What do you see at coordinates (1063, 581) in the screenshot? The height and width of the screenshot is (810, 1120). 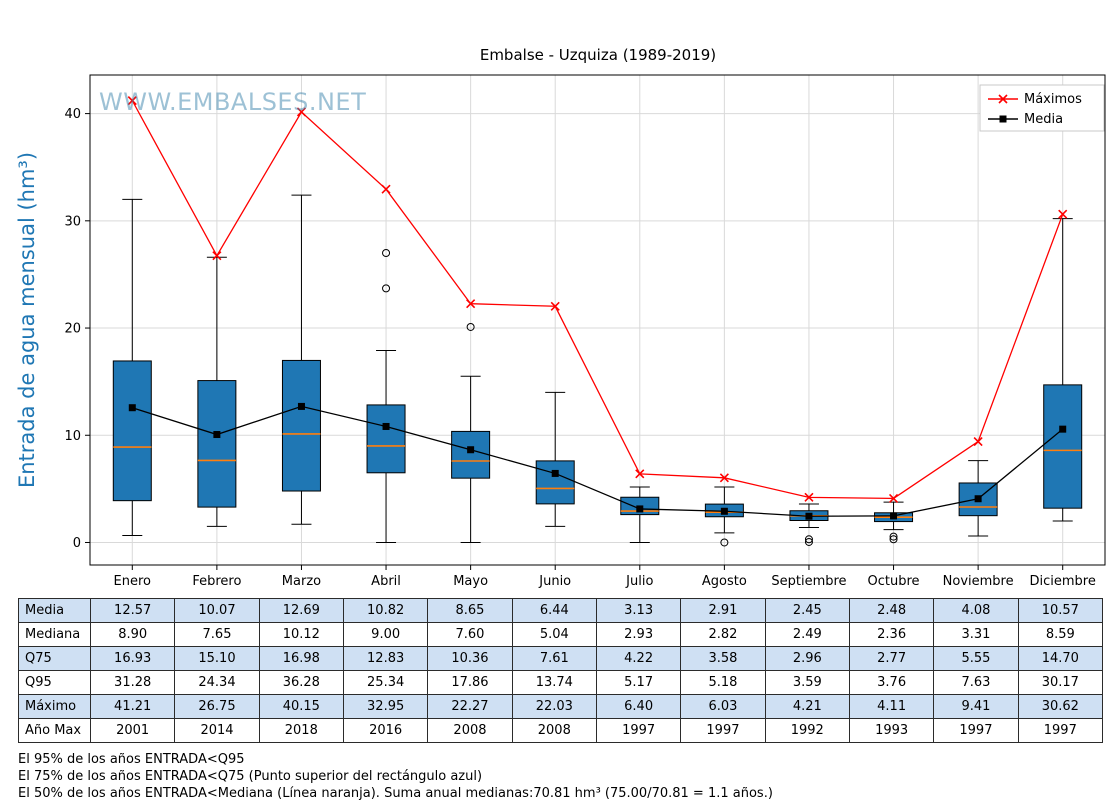 I see `x-tick-label: Diciembre` at bounding box center [1063, 581].